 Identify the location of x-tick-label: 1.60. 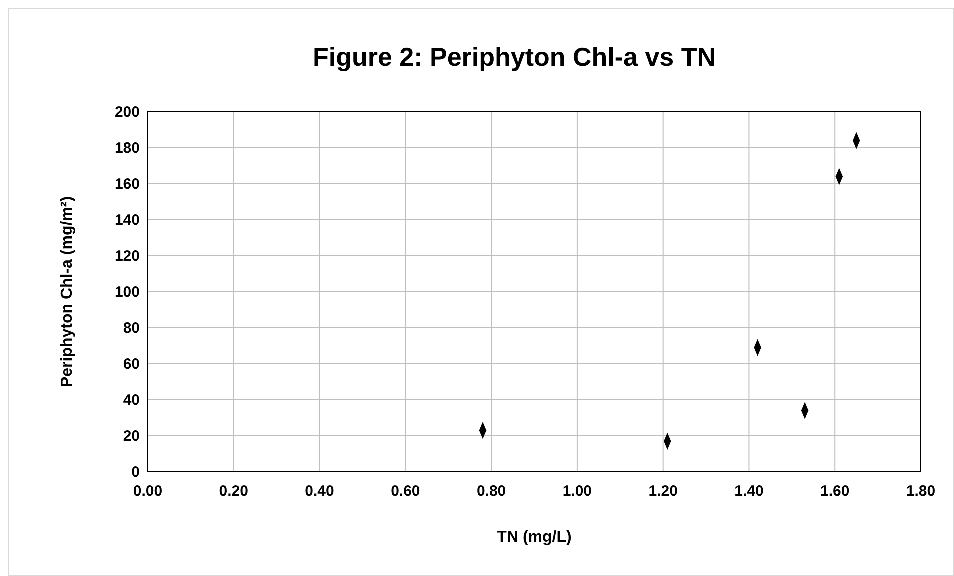
(835, 491).